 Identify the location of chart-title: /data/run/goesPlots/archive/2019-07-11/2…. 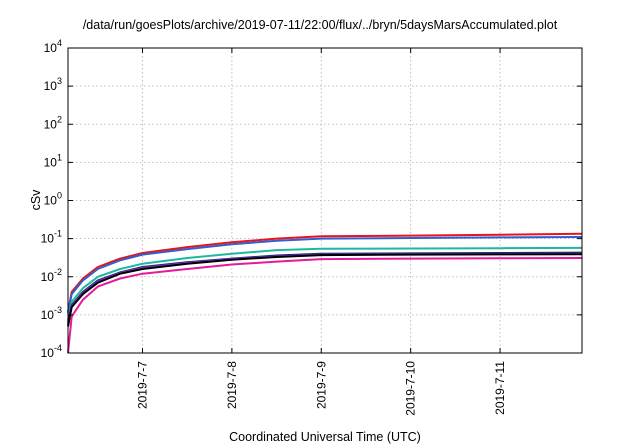
(320, 25).